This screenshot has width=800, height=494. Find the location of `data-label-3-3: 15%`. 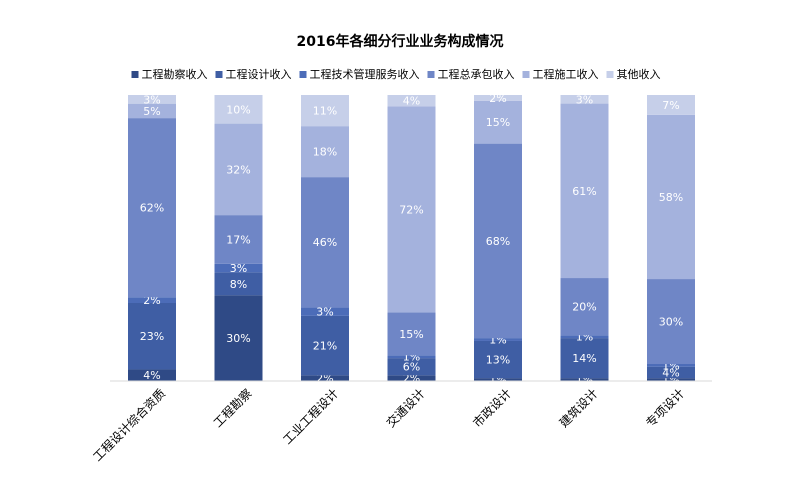

data-label-3-3: 15% is located at coordinates (411, 334).